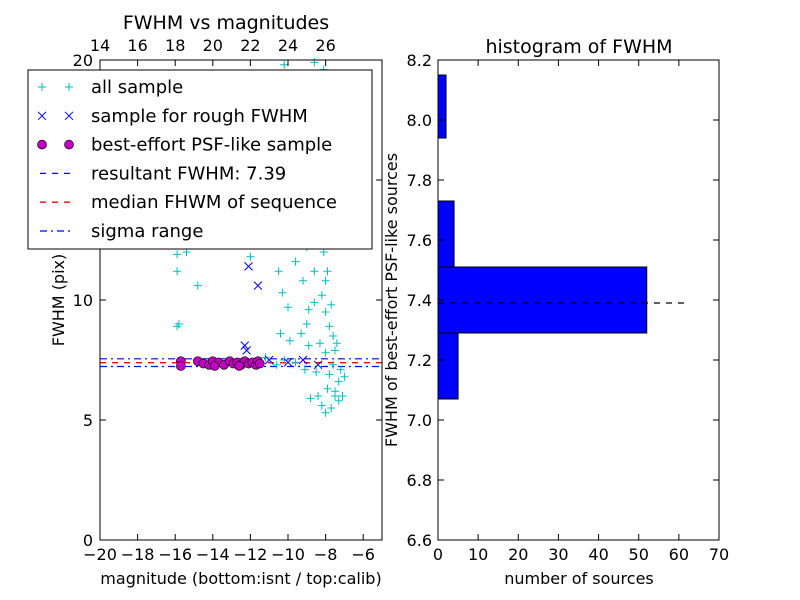 The width and height of the screenshot is (800, 600). Describe the element at coordinates (391, 300) in the screenshot. I see `histogram-y-label: FWHM of best-effort PSF-like sources` at that location.